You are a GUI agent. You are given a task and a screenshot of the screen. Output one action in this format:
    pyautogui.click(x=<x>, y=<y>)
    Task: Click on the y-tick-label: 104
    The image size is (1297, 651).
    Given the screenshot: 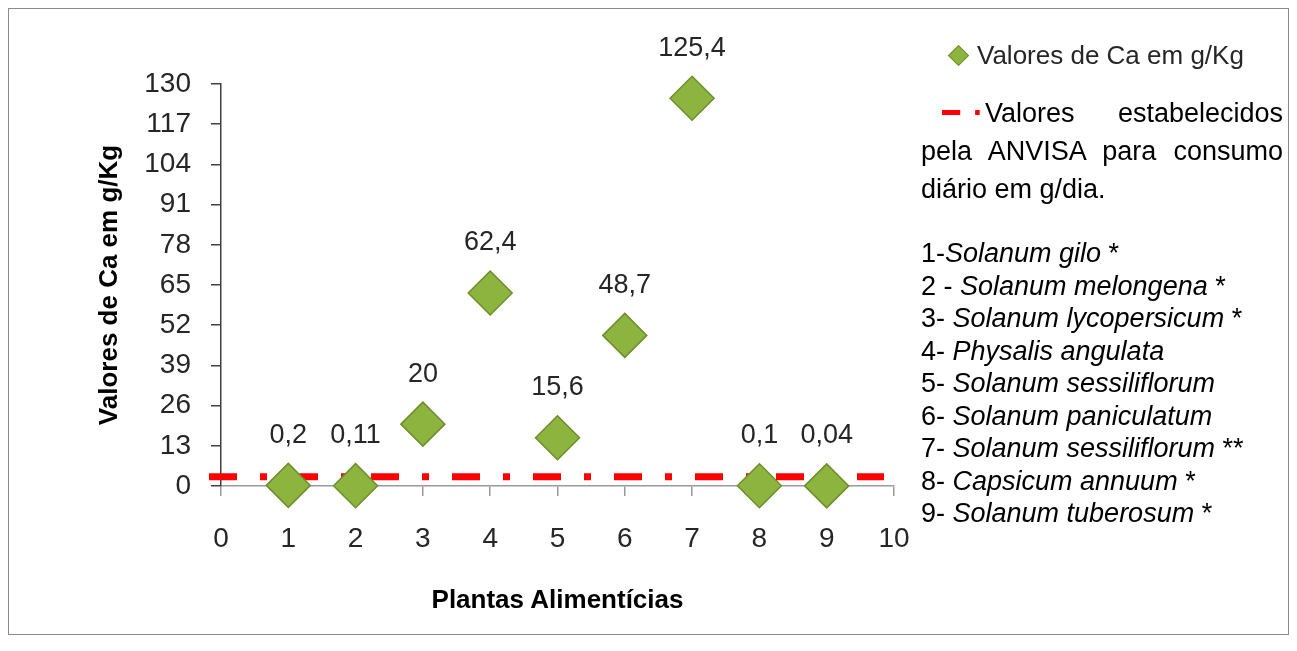 What is the action you would take?
    pyautogui.click(x=167, y=163)
    